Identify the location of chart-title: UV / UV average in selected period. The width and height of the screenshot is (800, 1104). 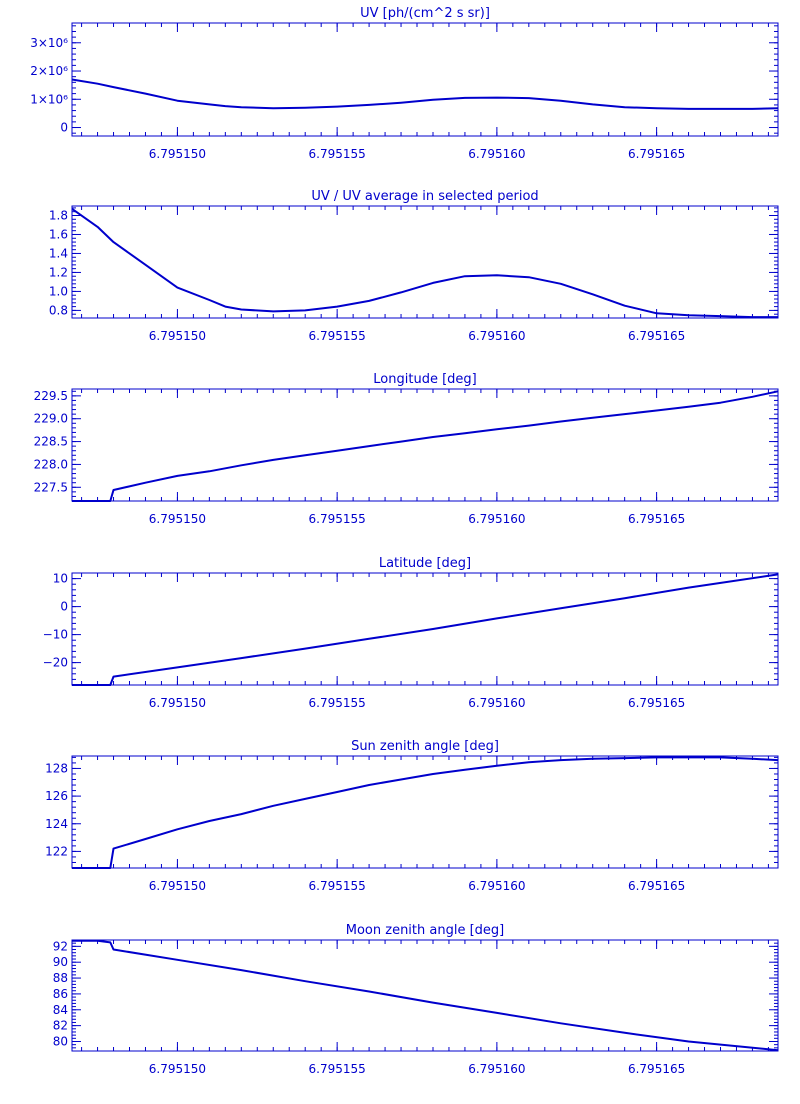
(424, 196).